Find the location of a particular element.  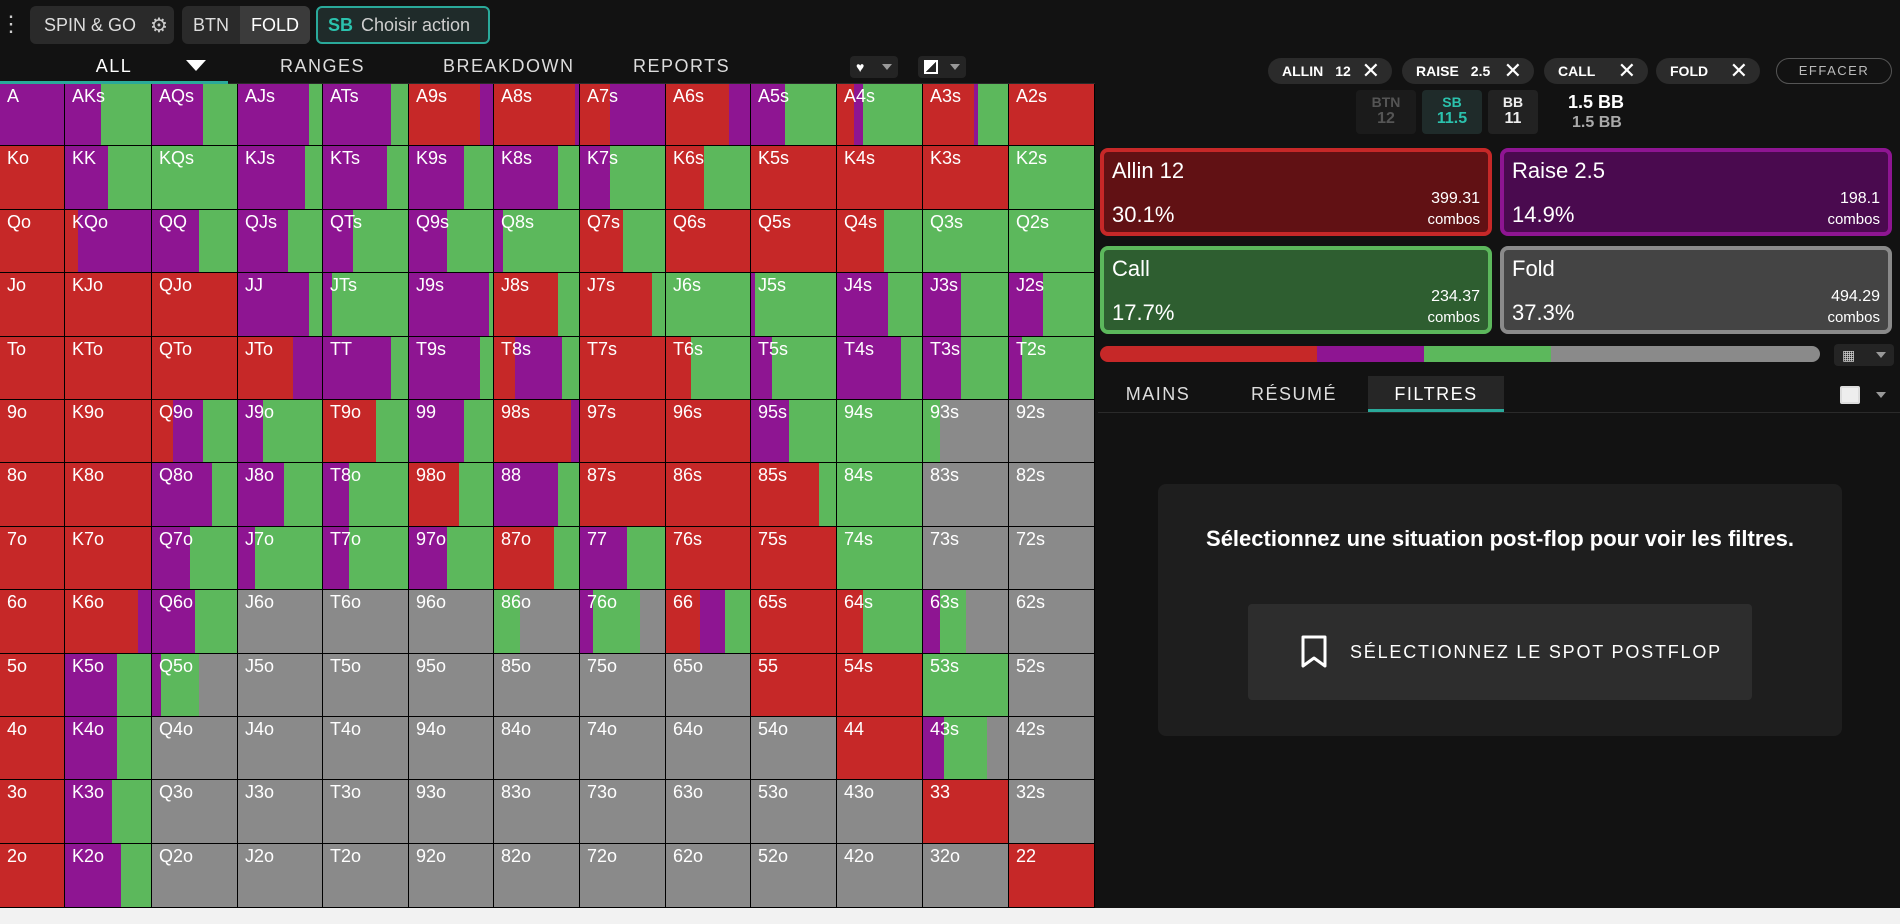

hand-cell: J4o is located at coordinates (280, 748).